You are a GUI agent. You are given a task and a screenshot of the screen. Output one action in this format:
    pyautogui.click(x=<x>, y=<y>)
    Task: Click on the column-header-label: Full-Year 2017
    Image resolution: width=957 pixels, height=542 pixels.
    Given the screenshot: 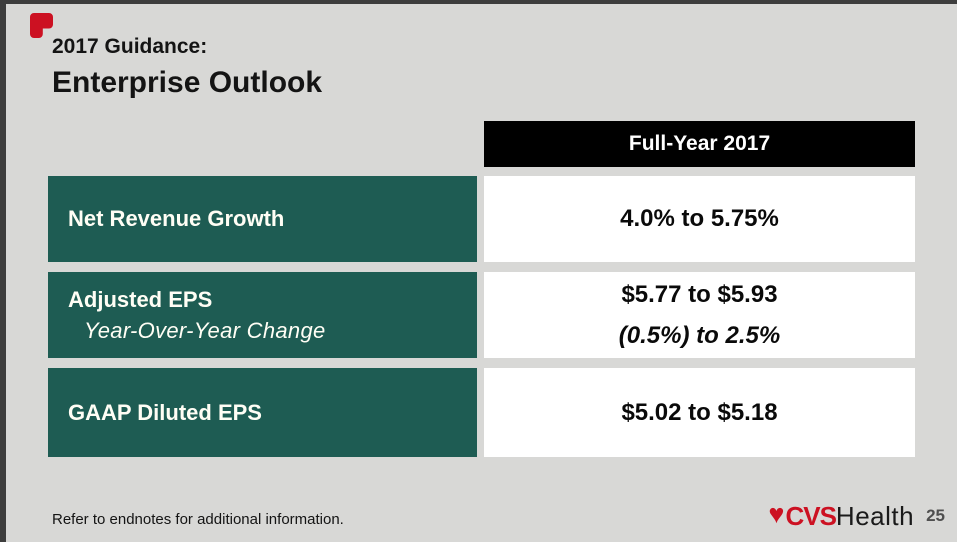 What is the action you would take?
    pyautogui.click(x=699, y=143)
    